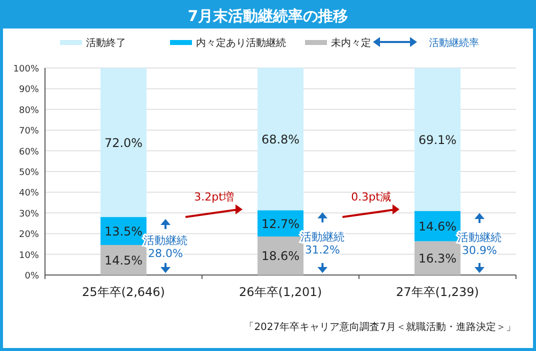 The width and height of the screenshot is (536, 351). I want to click on legend-item: 内々定あり活動継続, so click(228, 43).